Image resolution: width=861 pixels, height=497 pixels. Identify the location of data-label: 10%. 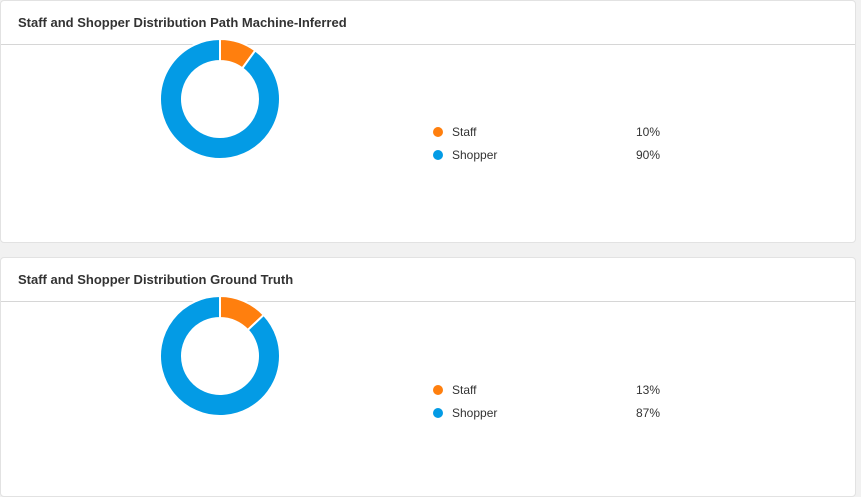
(648, 131).